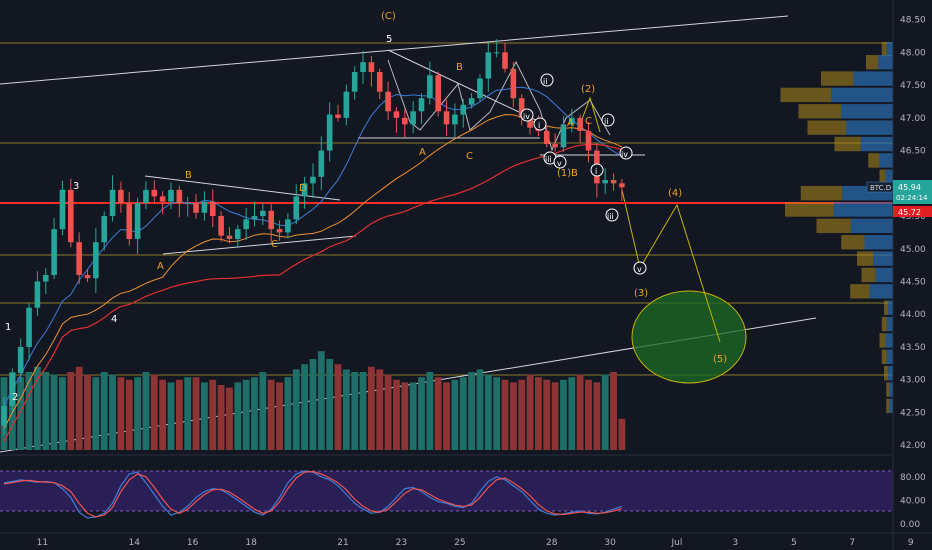 This screenshot has width=932, height=550. I want to click on wave-label: (4), so click(675, 193).